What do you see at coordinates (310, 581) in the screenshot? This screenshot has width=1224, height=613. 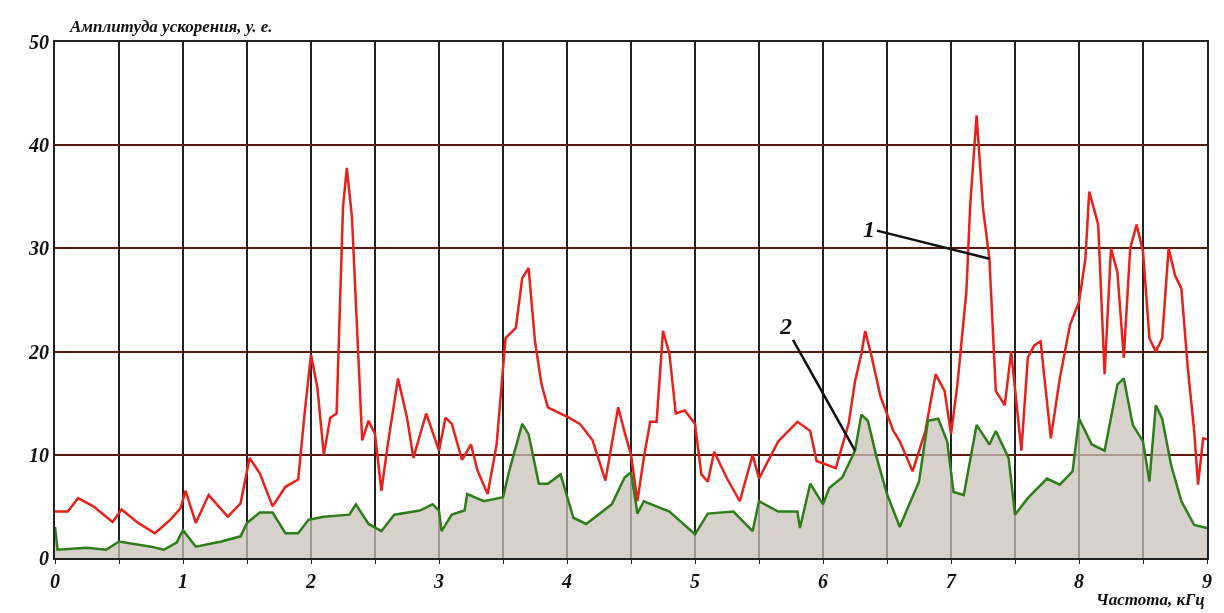 I see `x-tick-label: 2` at bounding box center [310, 581].